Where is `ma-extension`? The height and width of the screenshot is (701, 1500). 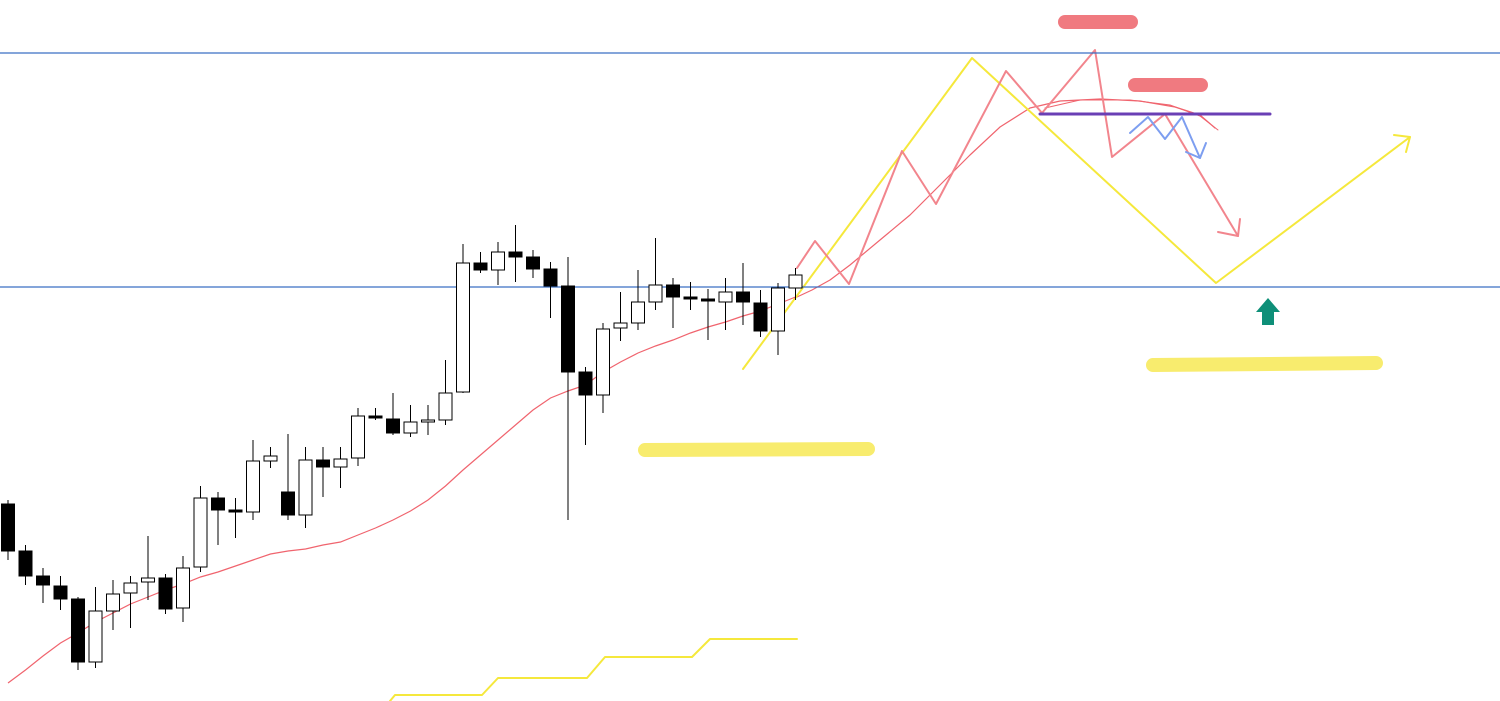
ma-extension is located at coordinates (1006, 198).